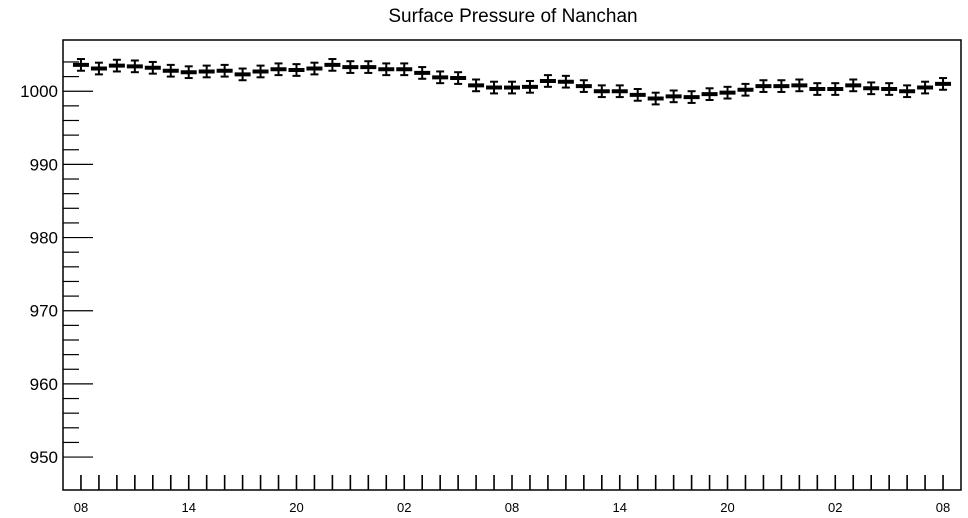  Describe the element at coordinates (44, 384) in the screenshot. I see `y-tick-label: 960` at that location.